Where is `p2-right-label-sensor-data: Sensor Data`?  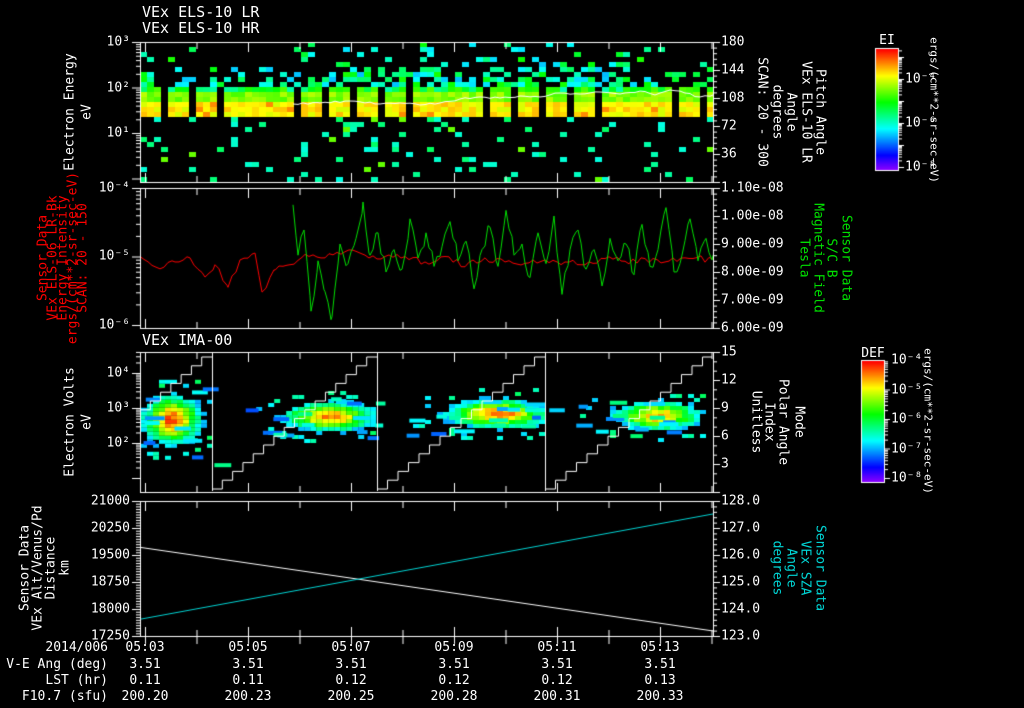
p2-right-label-sensor-data: Sensor Data is located at coordinates (846, 258).